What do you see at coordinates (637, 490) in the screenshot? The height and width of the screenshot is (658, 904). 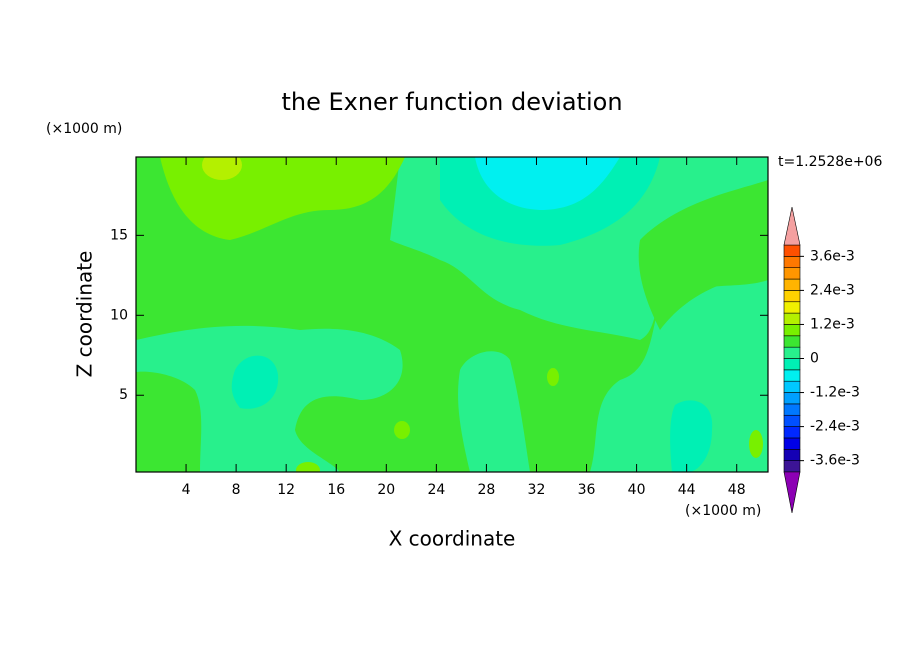 I see `x-tick-label: 40` at bounding box center [637, 490].